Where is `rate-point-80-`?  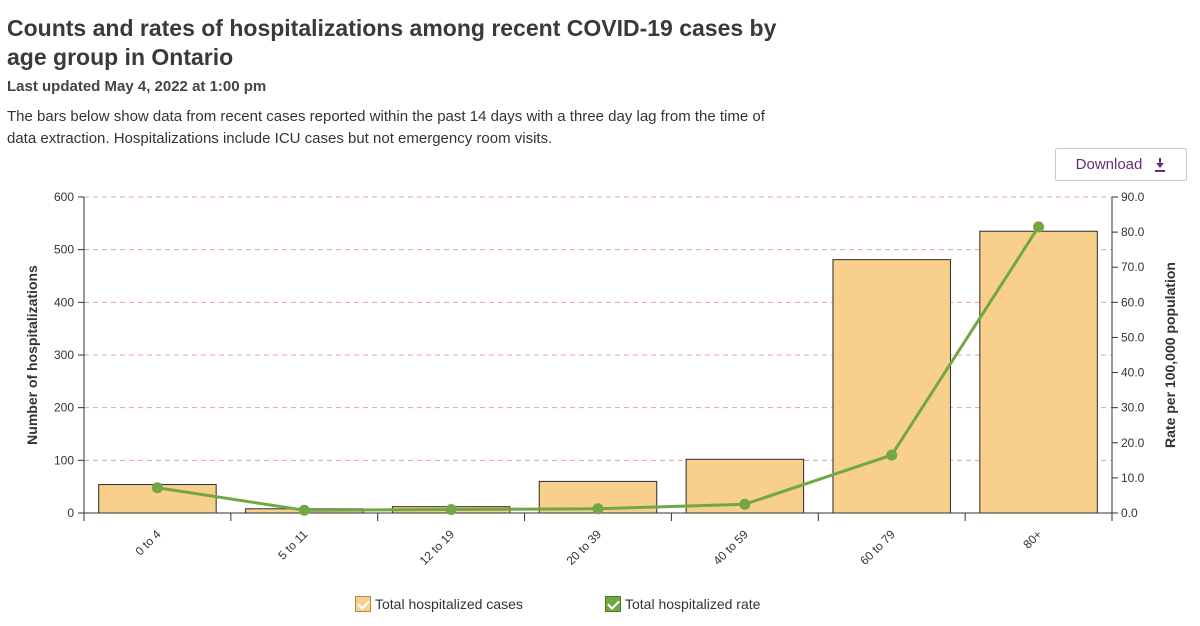
rate-point-80- is located at coordinates (1039, 227).